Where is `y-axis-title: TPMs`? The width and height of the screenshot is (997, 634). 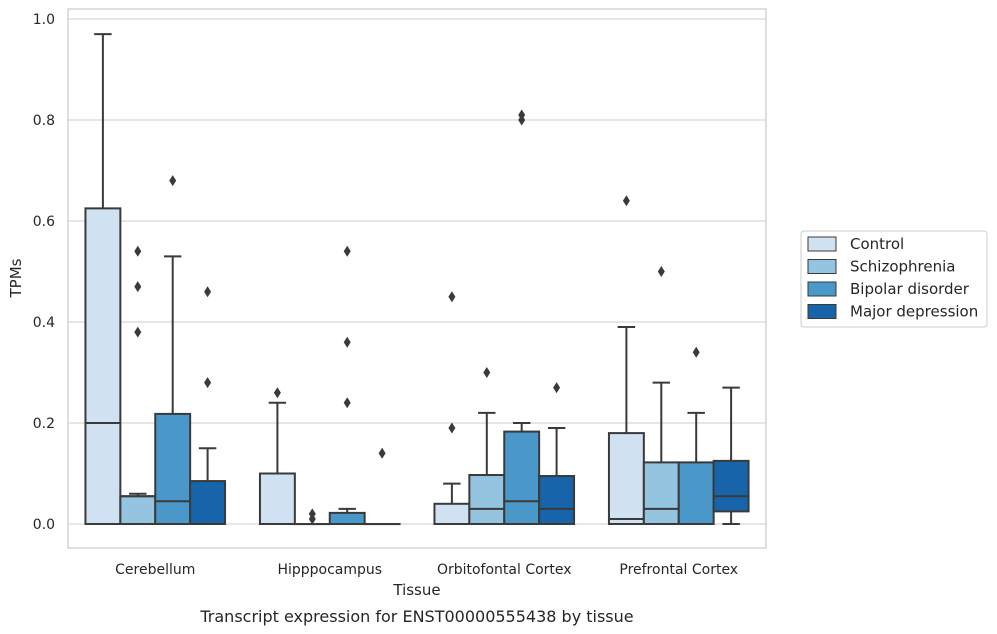 y-axis-title: TPMs is located at coordinates (16, 278).